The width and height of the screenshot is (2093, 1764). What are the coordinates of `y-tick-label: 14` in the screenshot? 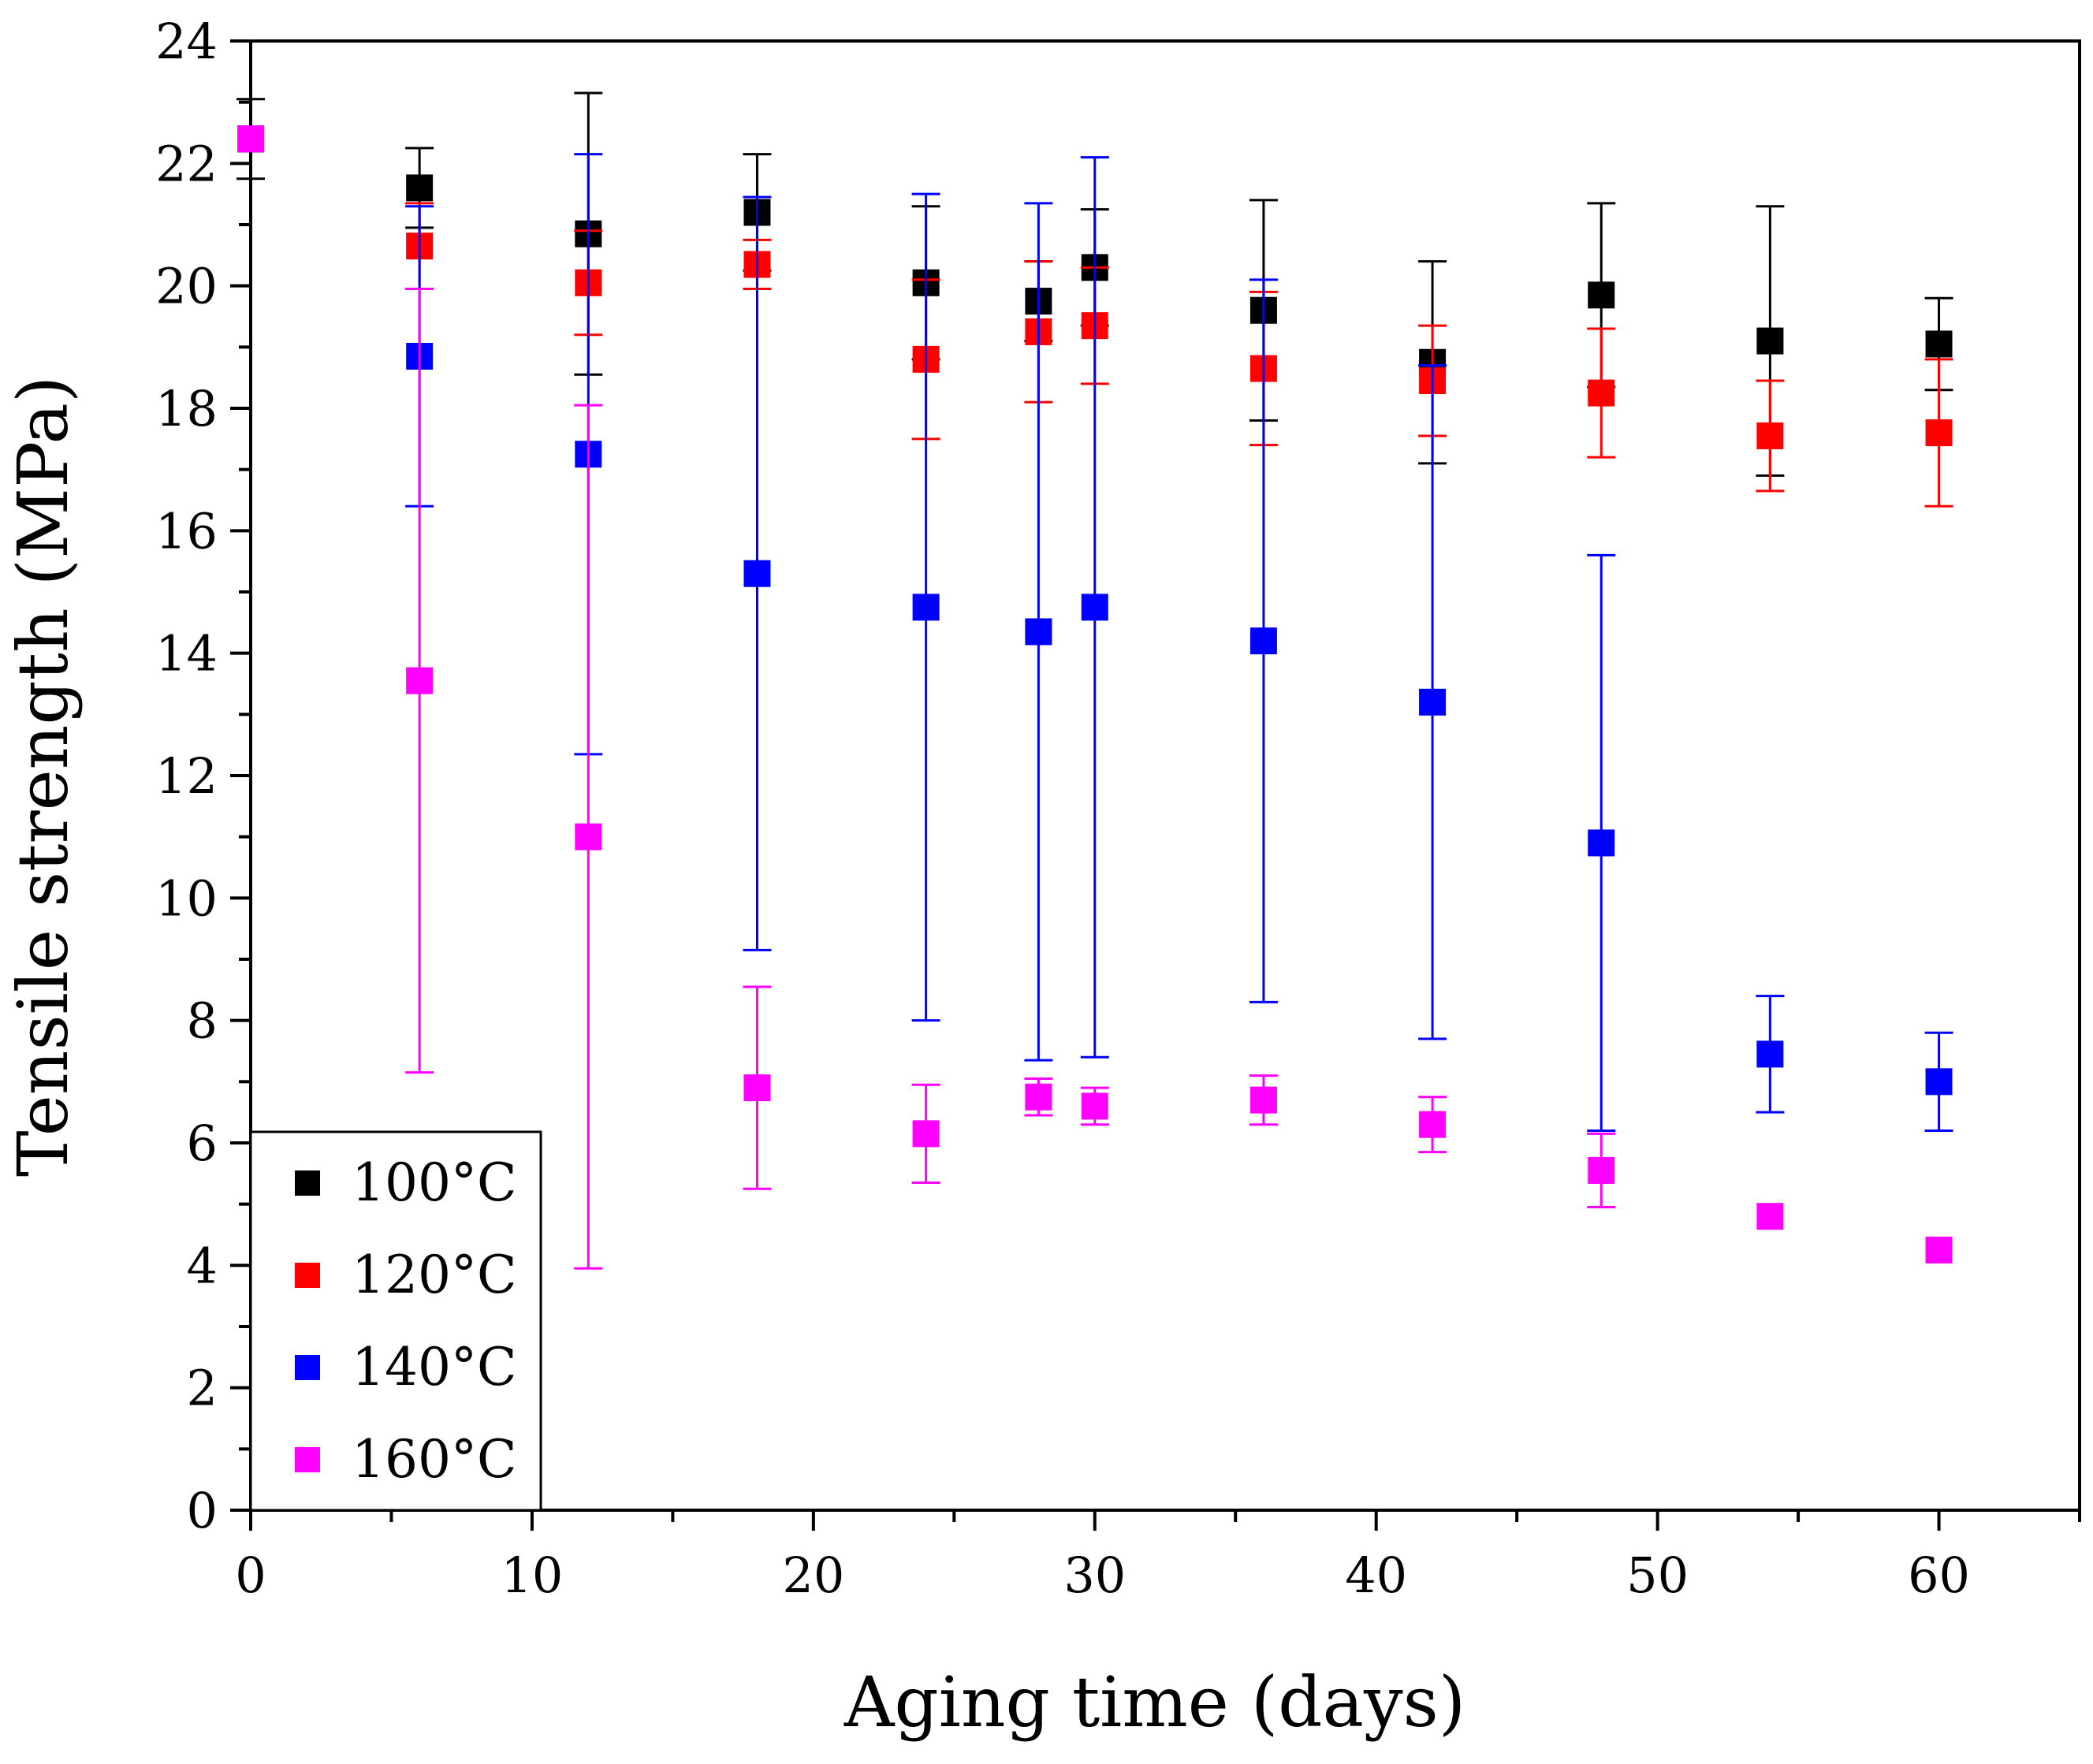 It's located at (186, 654).